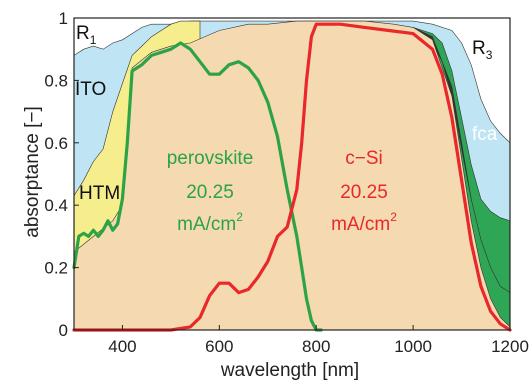 The height and width of the screenshot is (383, 532). What do you see at coordinates (56, 205) in the screenshot?
I see `y-tick-label: 0.4` at bounding box center [56, 205].